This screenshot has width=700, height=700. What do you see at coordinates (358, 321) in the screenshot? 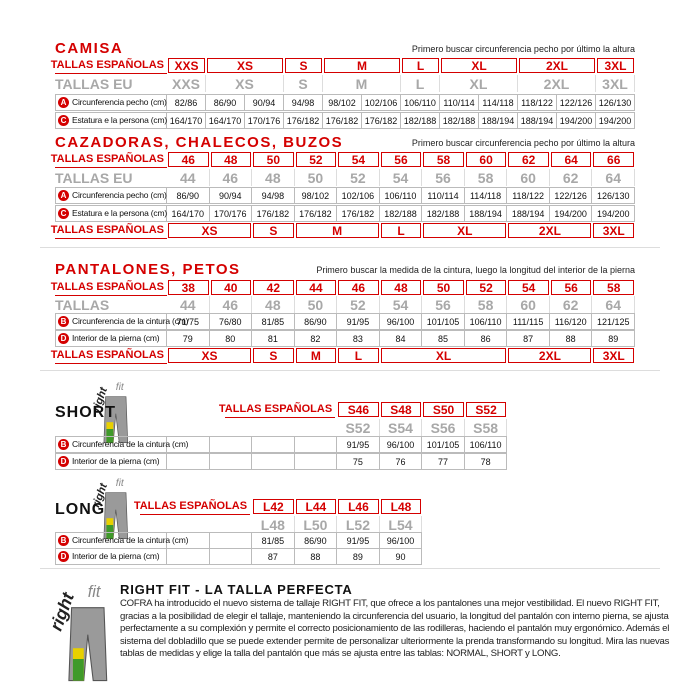
I see `measure-cell: 91/95` at bounding box center [358, 321].